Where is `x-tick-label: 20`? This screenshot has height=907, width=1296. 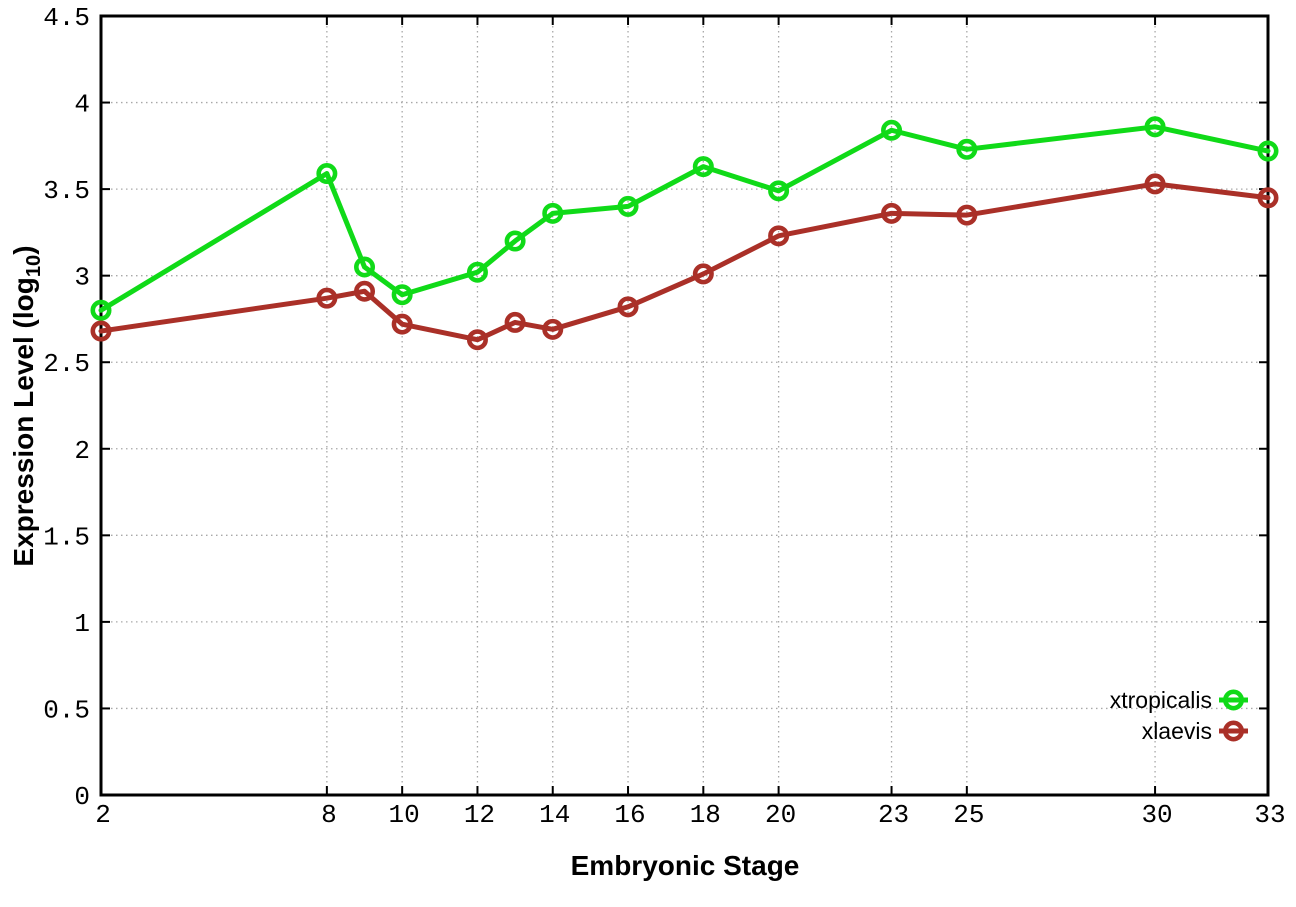
x-tick-label: 20 is located at coordinates (780, 815).